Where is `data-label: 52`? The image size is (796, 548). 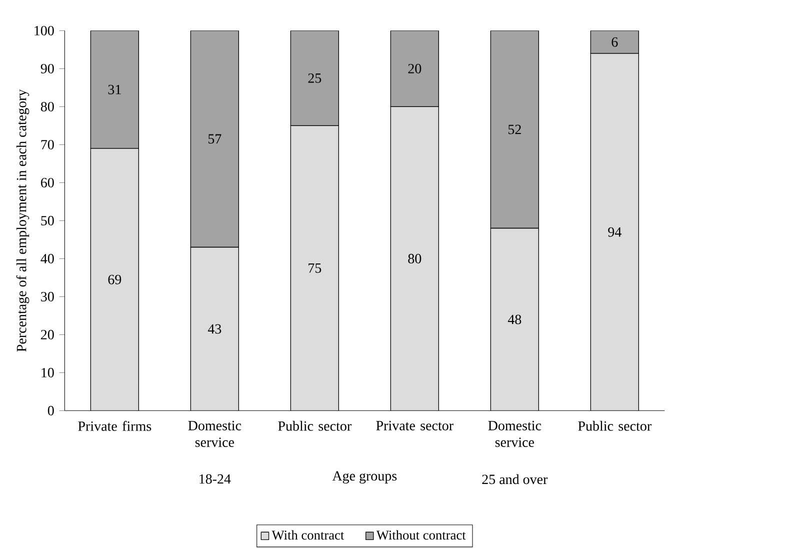 data-label: 52 is located at coordinates (514, 129).